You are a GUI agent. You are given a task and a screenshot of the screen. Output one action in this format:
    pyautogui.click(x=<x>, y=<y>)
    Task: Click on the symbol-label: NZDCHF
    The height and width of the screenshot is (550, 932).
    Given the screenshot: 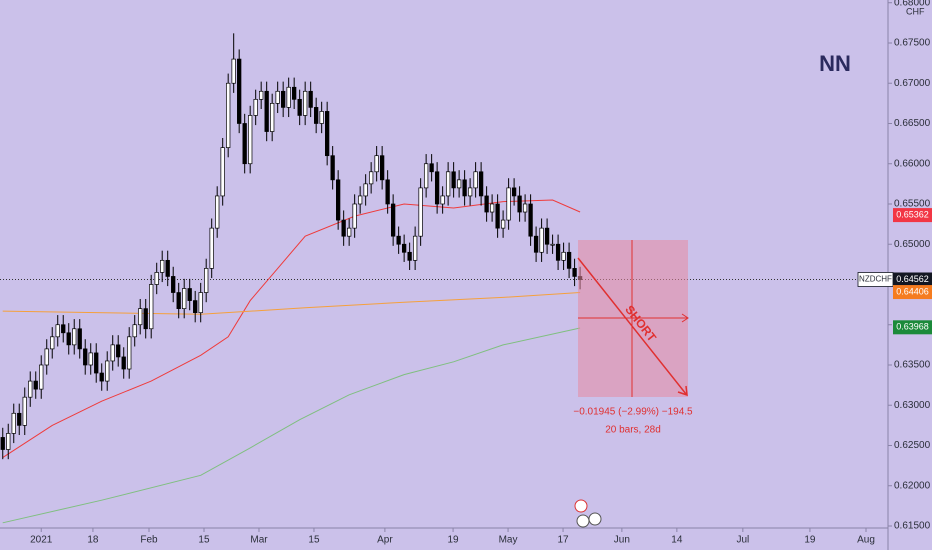 What is the action you would take?
    pyautogui.click(x=875, y=279)
    